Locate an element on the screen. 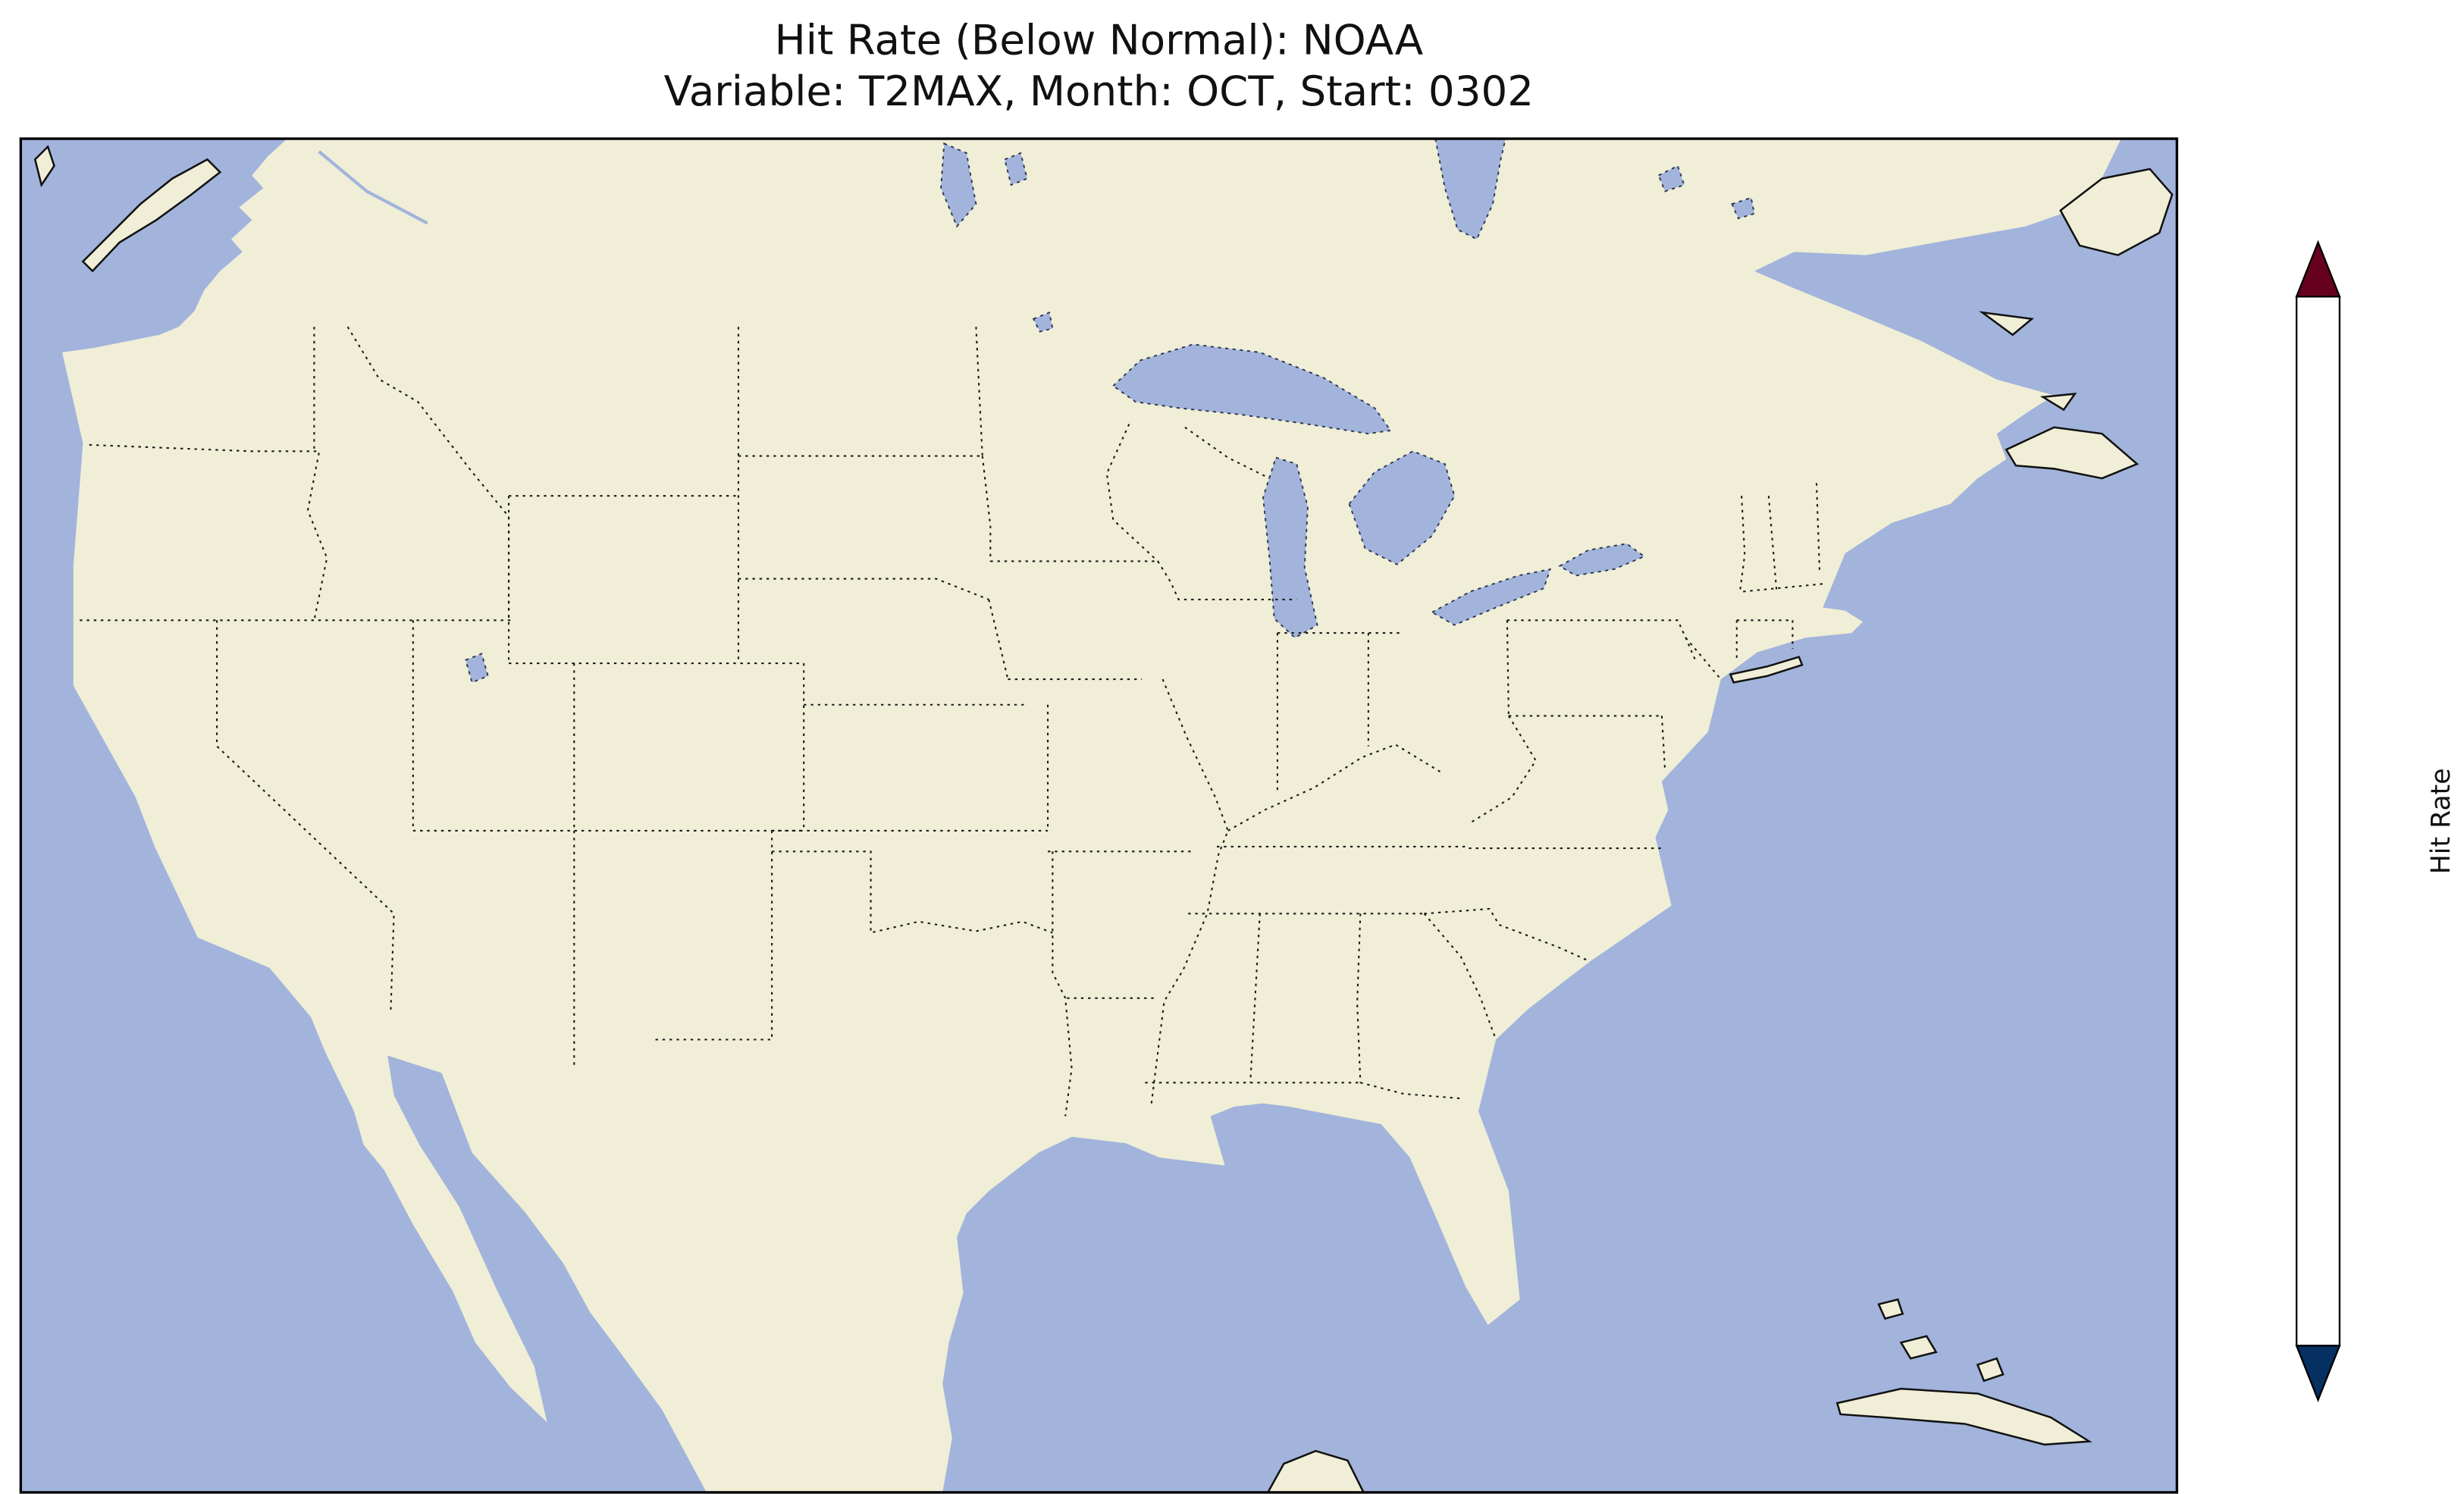 This screenshot has width=2464, height=1494. colorbar: Hit Rate is located at coordinates (2375, 821).